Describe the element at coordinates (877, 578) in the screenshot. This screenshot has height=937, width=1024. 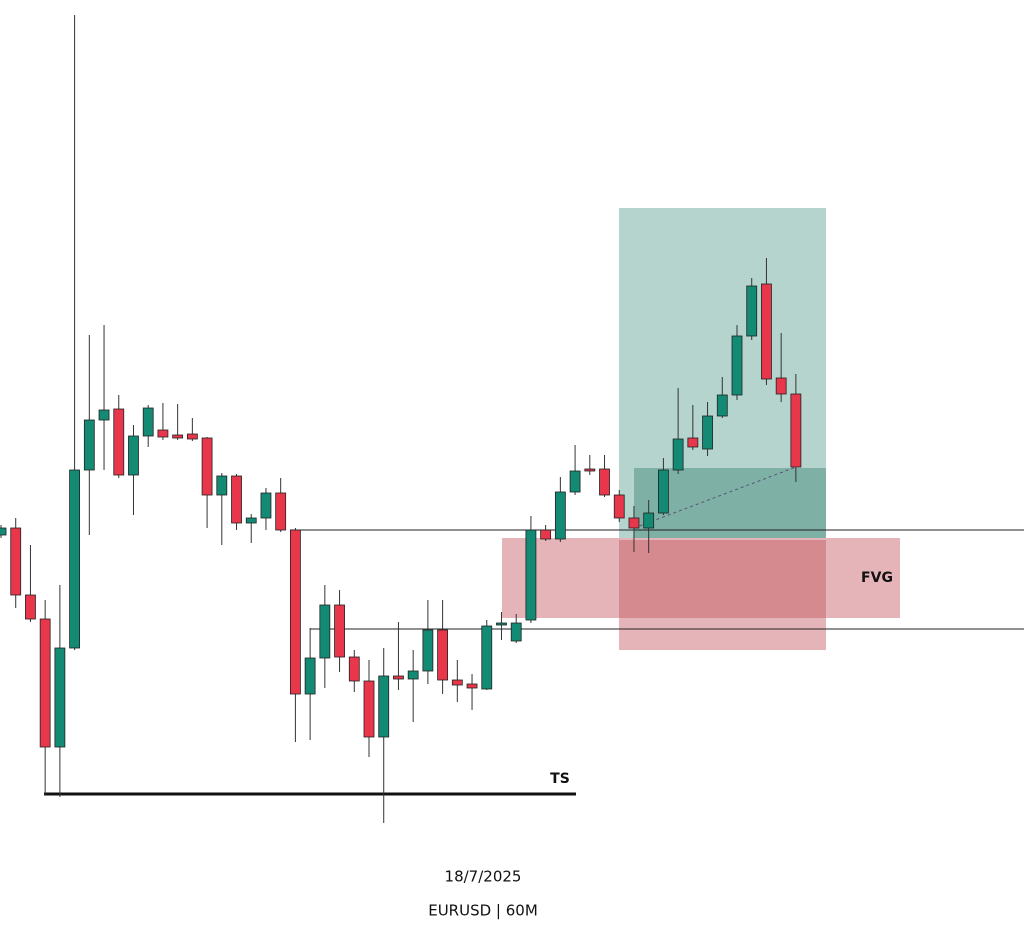
I see `fvg-label: FVG` at that location.